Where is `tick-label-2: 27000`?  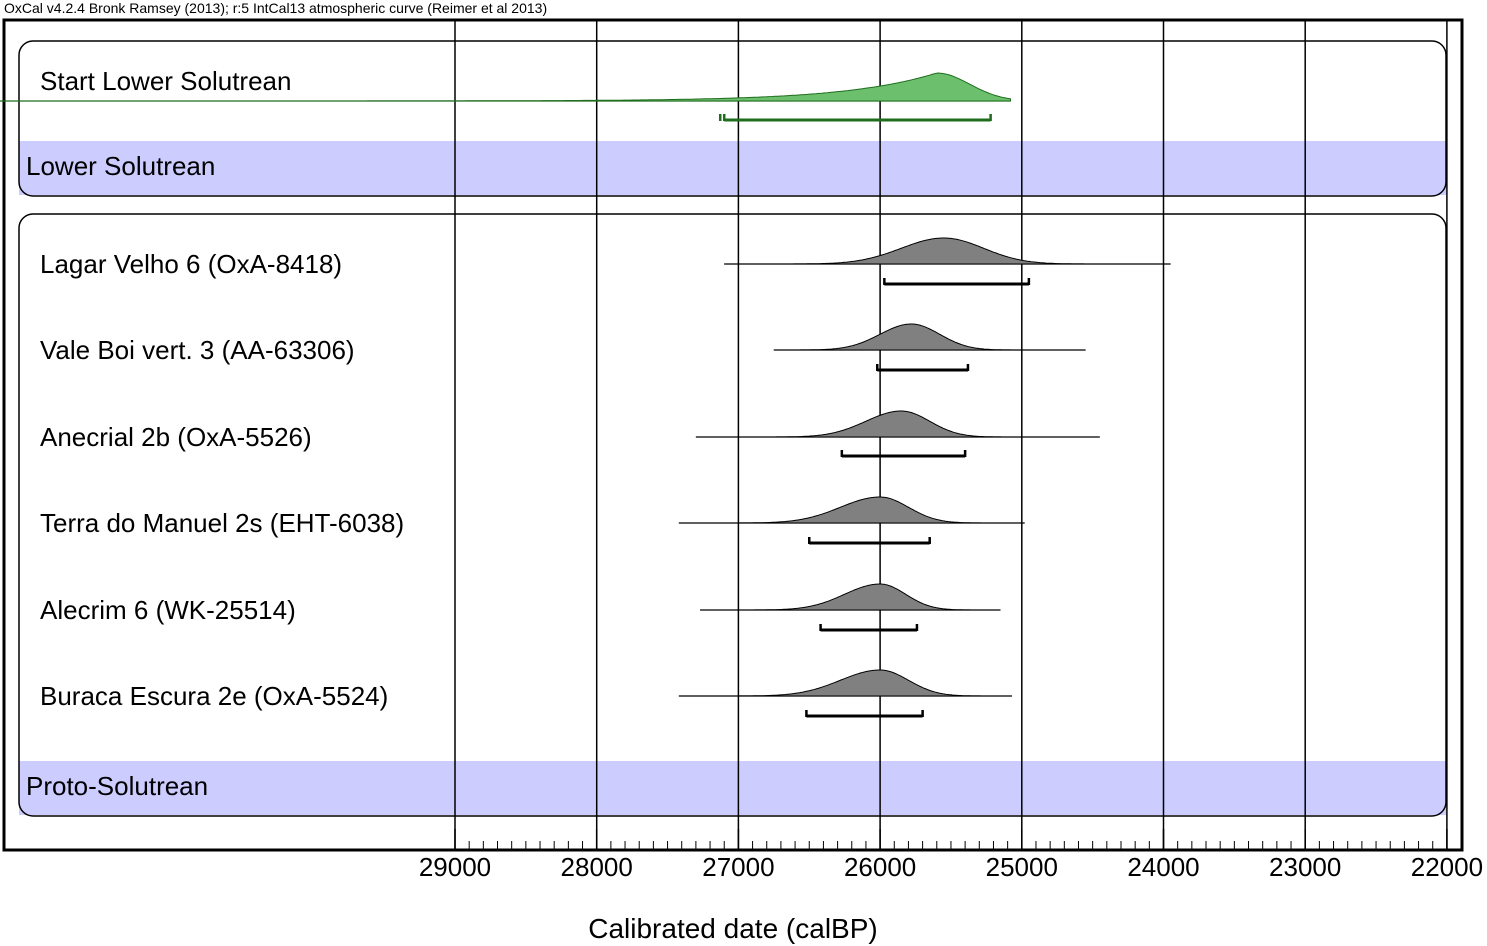 tick-label-2: 27000 is located at coordinates (738, 867).